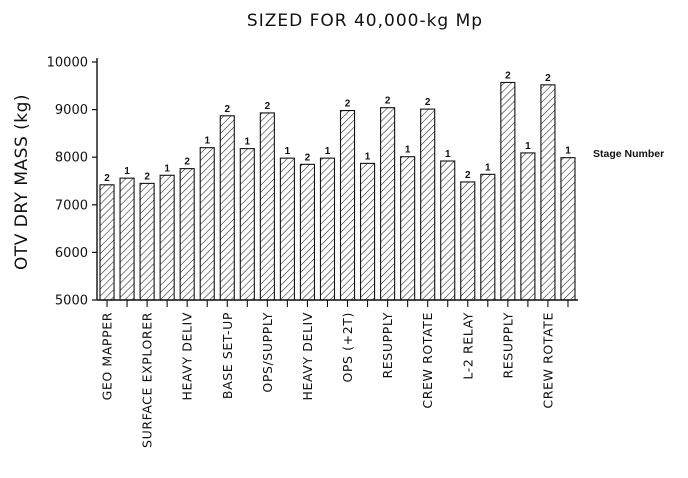 The width and height of the screenshot is (688, 478). Describe the element at coordinates (107, 356) in the screenshot. I see `x-category-label: GEO MAPPER` at that location.